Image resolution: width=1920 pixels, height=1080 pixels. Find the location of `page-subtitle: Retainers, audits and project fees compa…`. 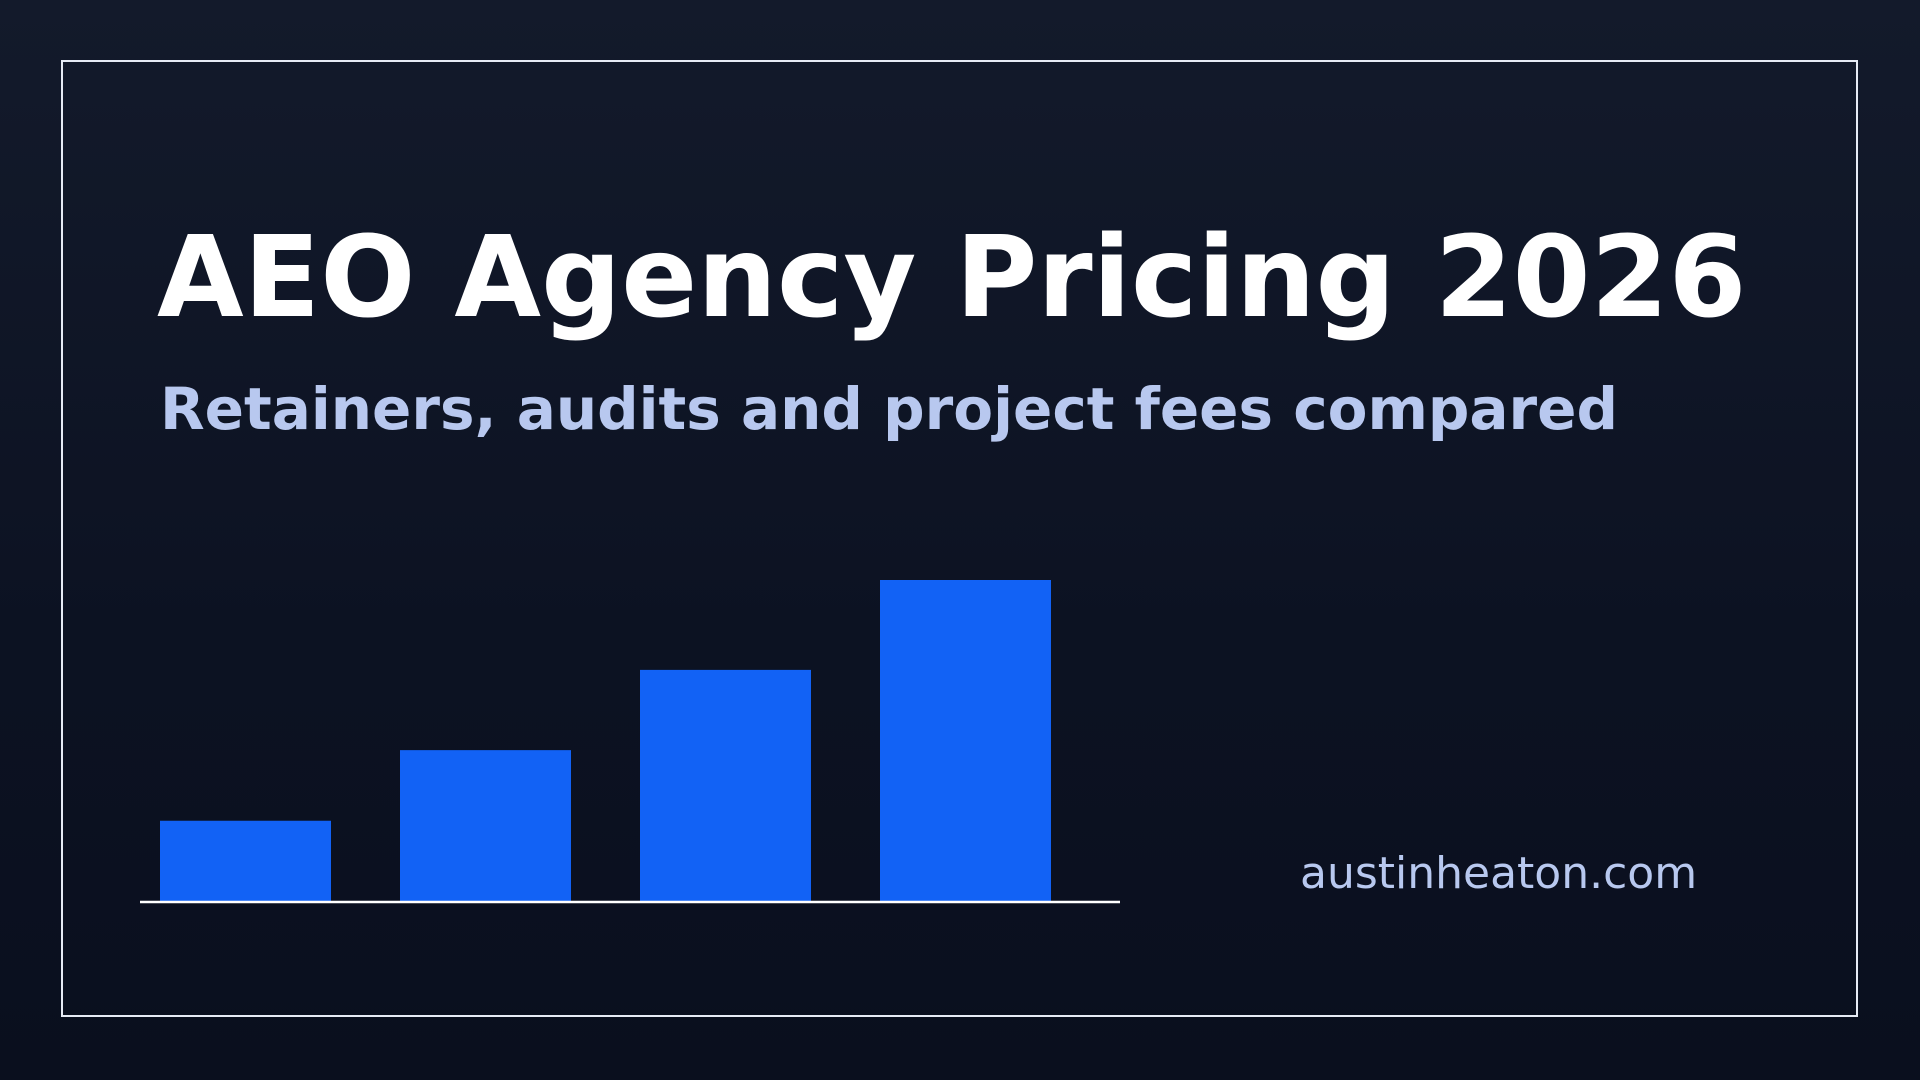

page-subtitle: Retainers, audits and project fees compa… is located at coordinates (889, 409).